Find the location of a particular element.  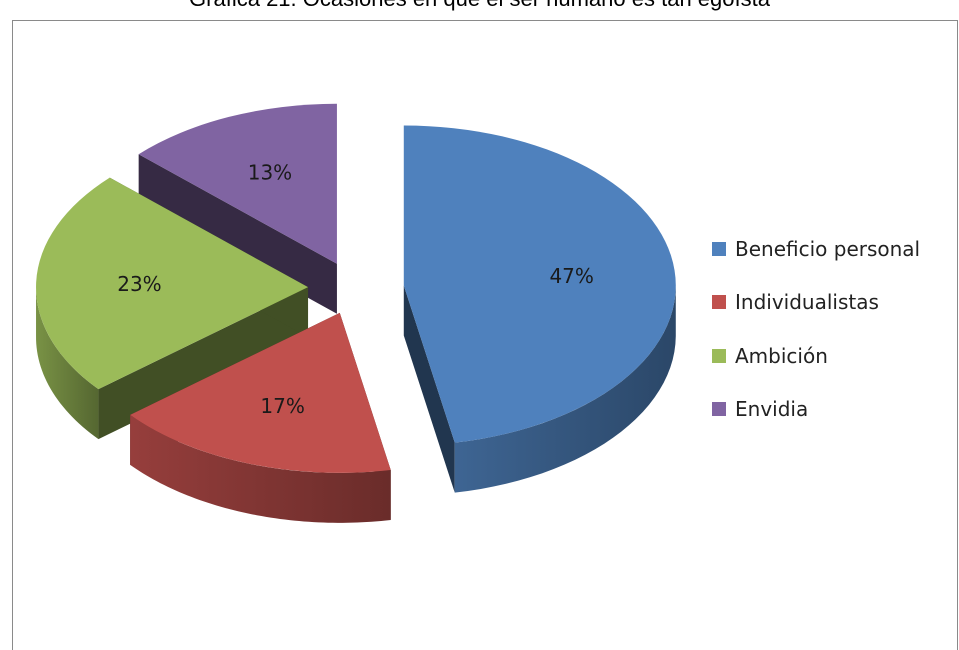

legend-item: Ambición is located at coordinates (816, 356).